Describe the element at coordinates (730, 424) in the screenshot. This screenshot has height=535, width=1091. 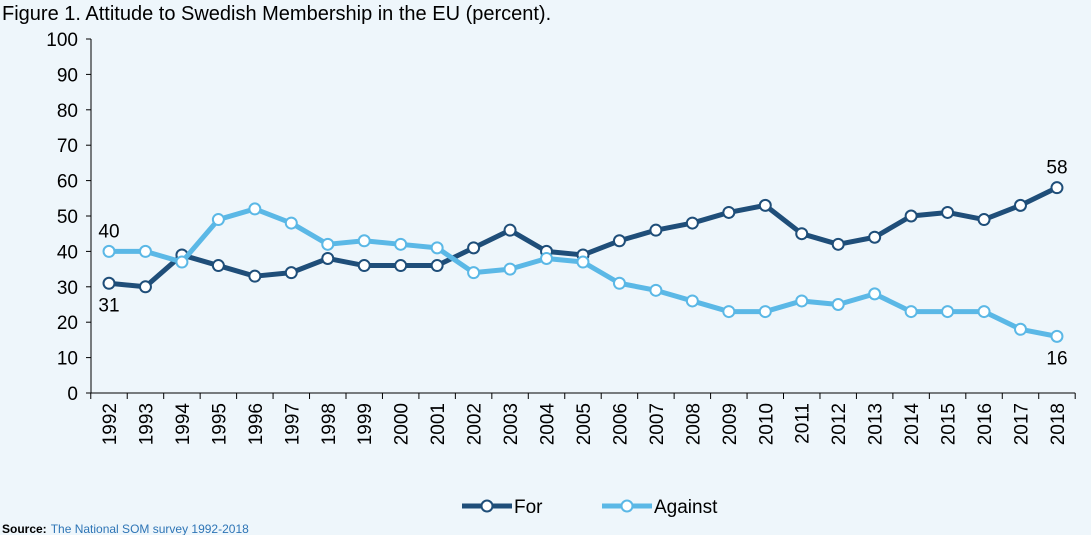
I see `x-tick-label: 2009` at that location.